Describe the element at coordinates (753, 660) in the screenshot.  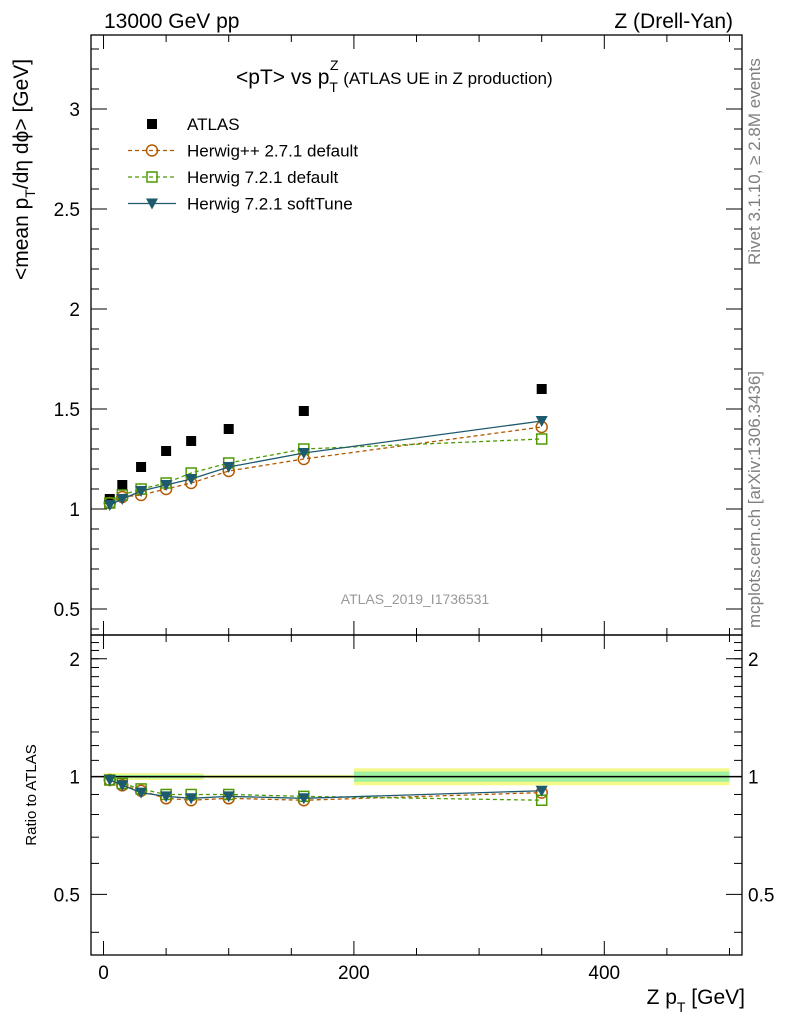
I see `ratio-y-tick-label-right: 2` at that location.